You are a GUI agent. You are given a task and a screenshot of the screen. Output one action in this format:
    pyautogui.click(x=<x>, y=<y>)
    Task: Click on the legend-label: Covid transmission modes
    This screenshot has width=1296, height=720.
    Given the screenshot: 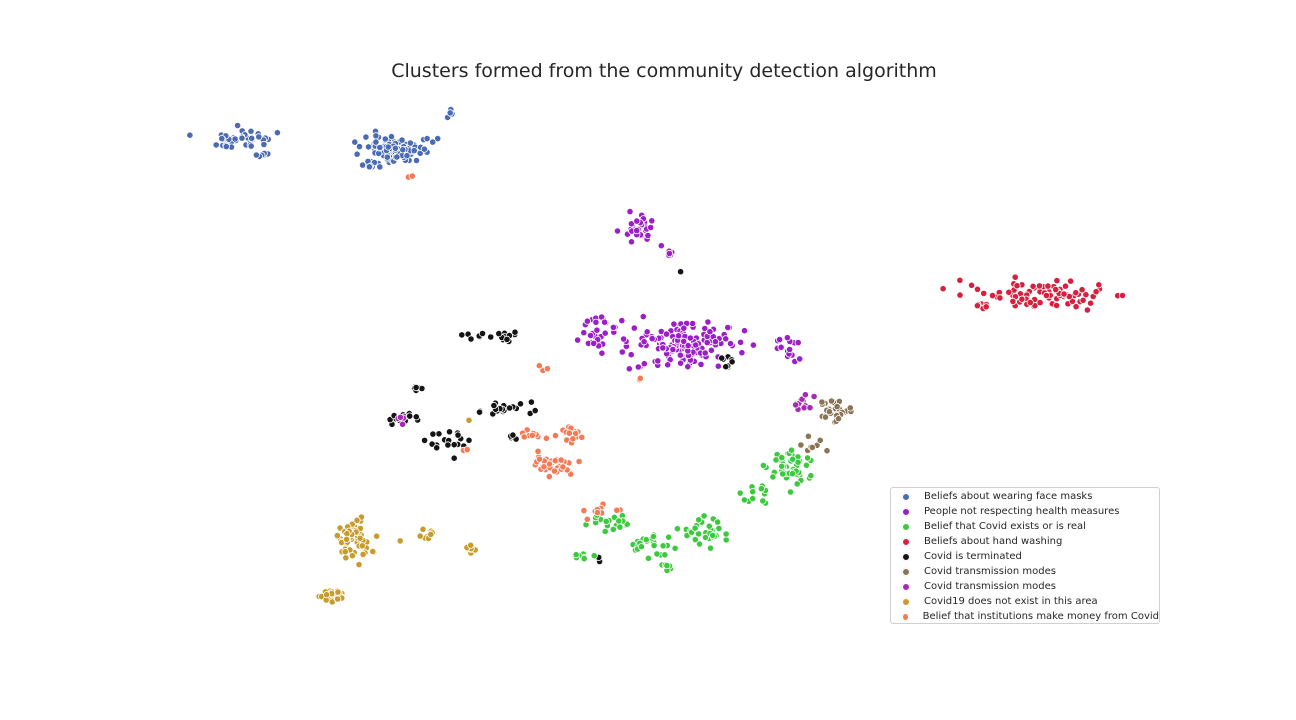 What is the action you would take?
    pyautogui.click(x=990, y=571)
    